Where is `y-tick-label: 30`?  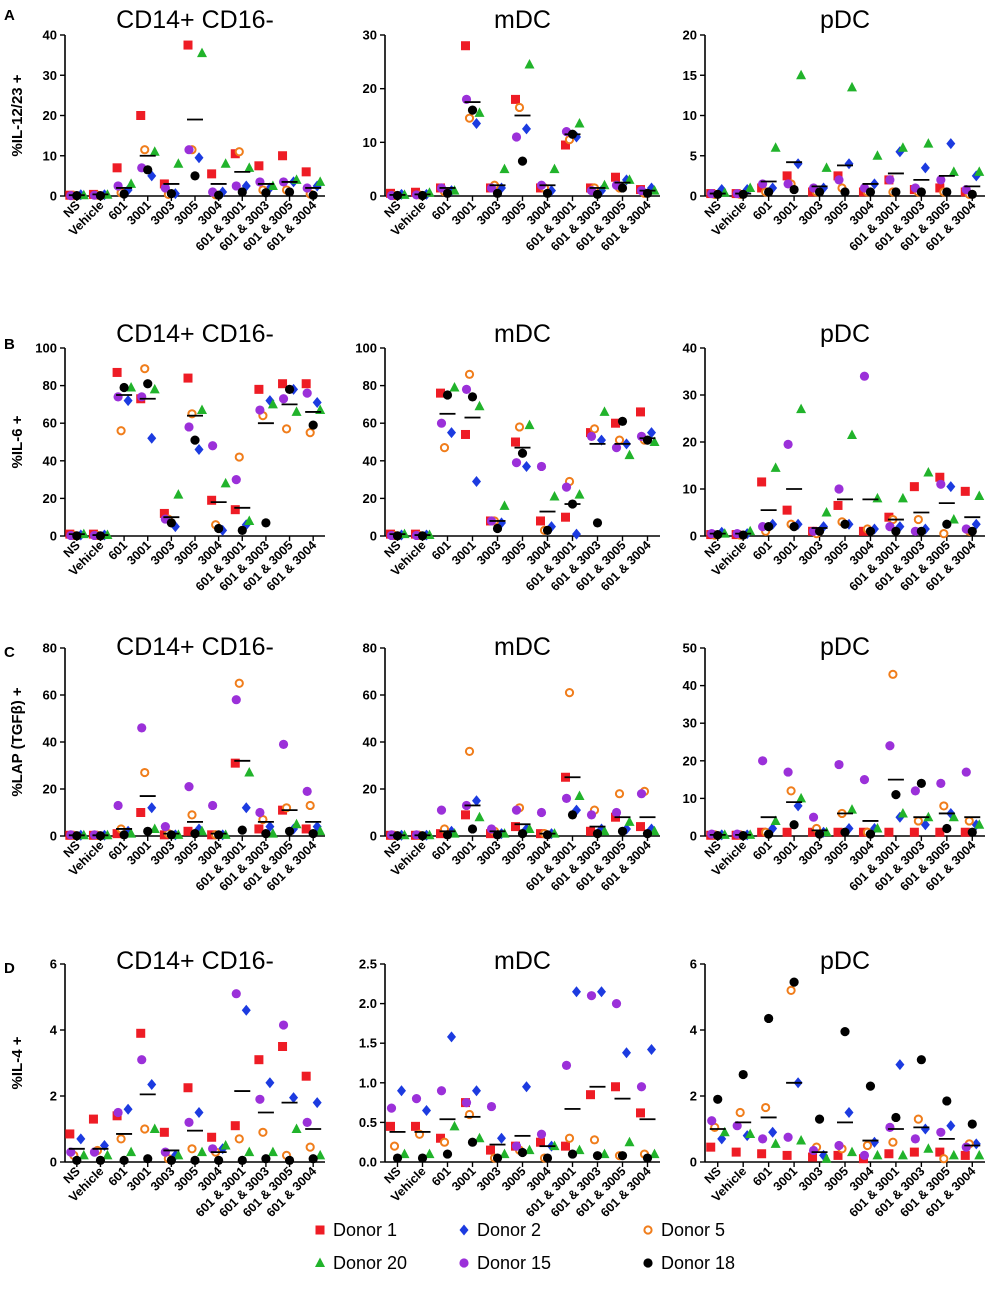 y-tick-label: 30 is located at coordinates (50, 75).